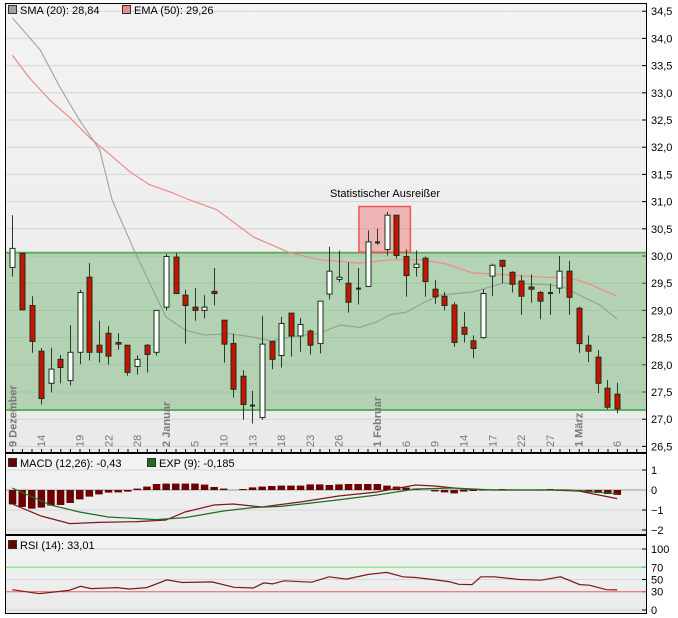  I want to click on price-axis-tick-label: 28,5, so click(661, 339).